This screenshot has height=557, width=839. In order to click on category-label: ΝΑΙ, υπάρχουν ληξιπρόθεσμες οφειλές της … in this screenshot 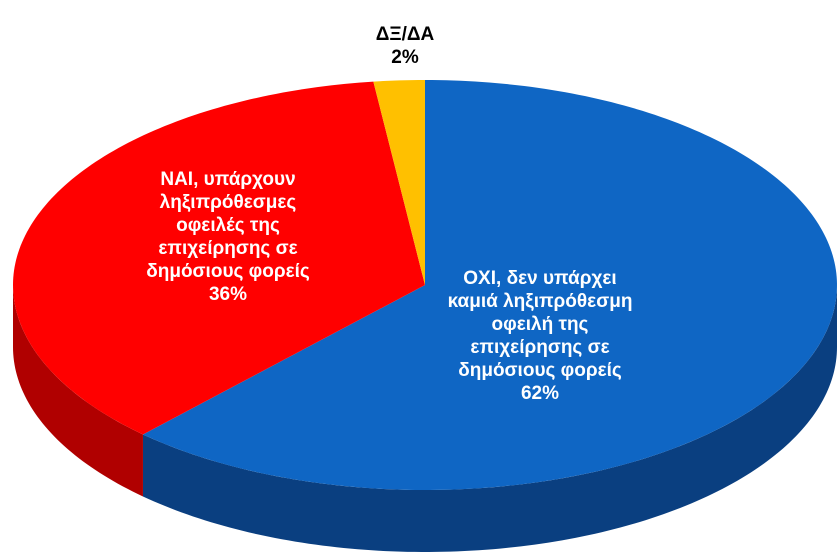, I will do `click(228, 225)`.